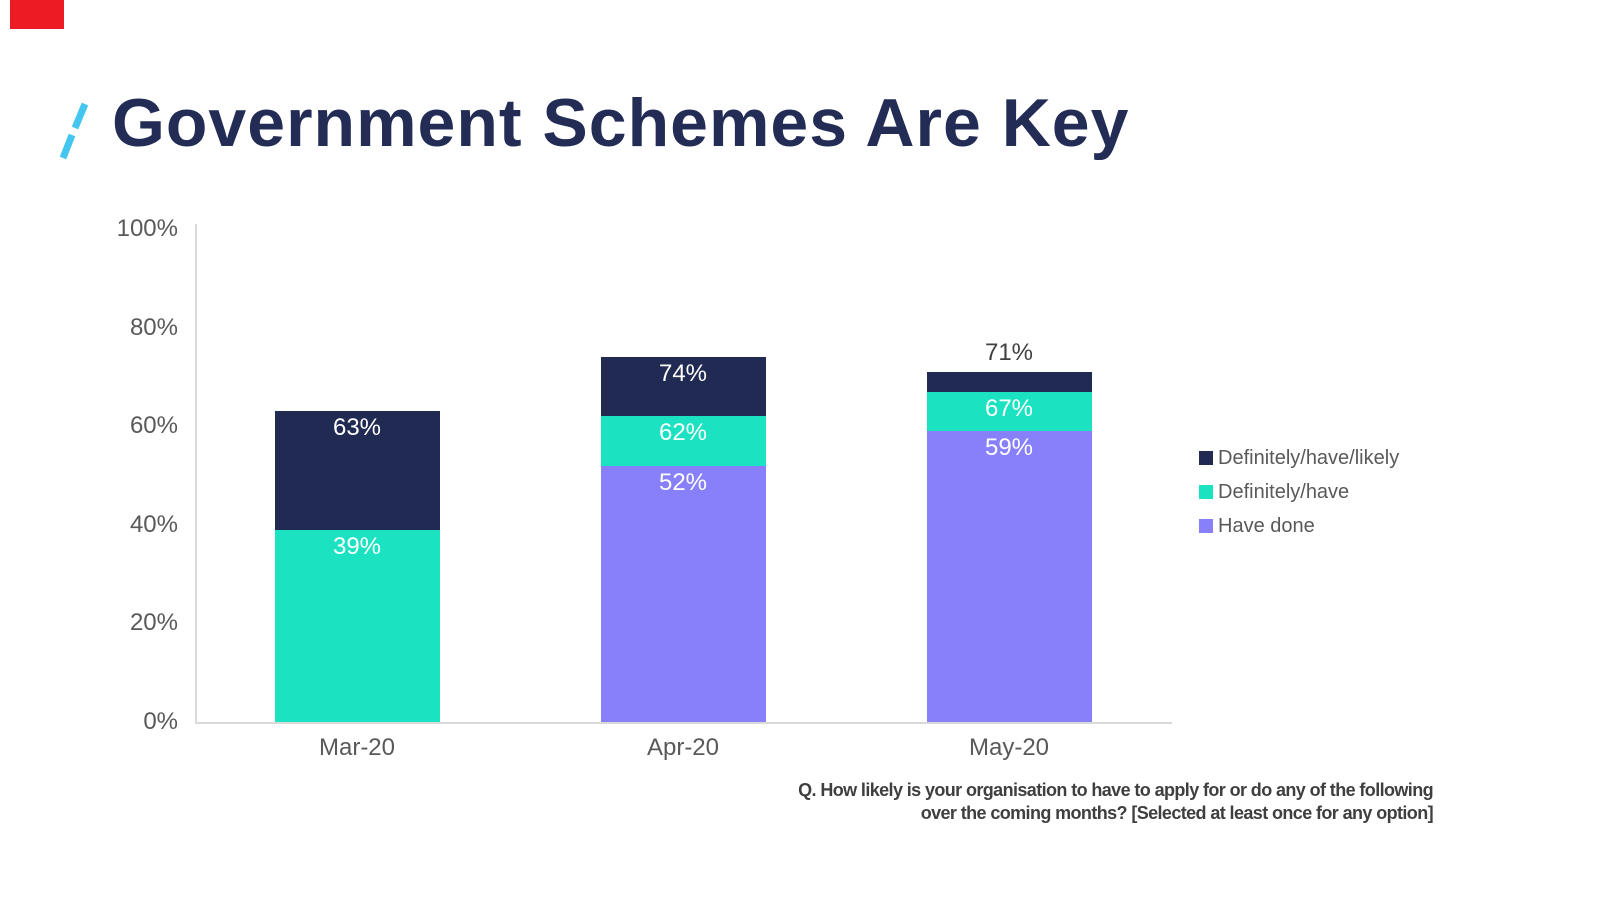 The image size is (1600, 900). Describe the element at coordinates (1009, 747) in the screenshot. I see `x-category-label: May-20` at that location.